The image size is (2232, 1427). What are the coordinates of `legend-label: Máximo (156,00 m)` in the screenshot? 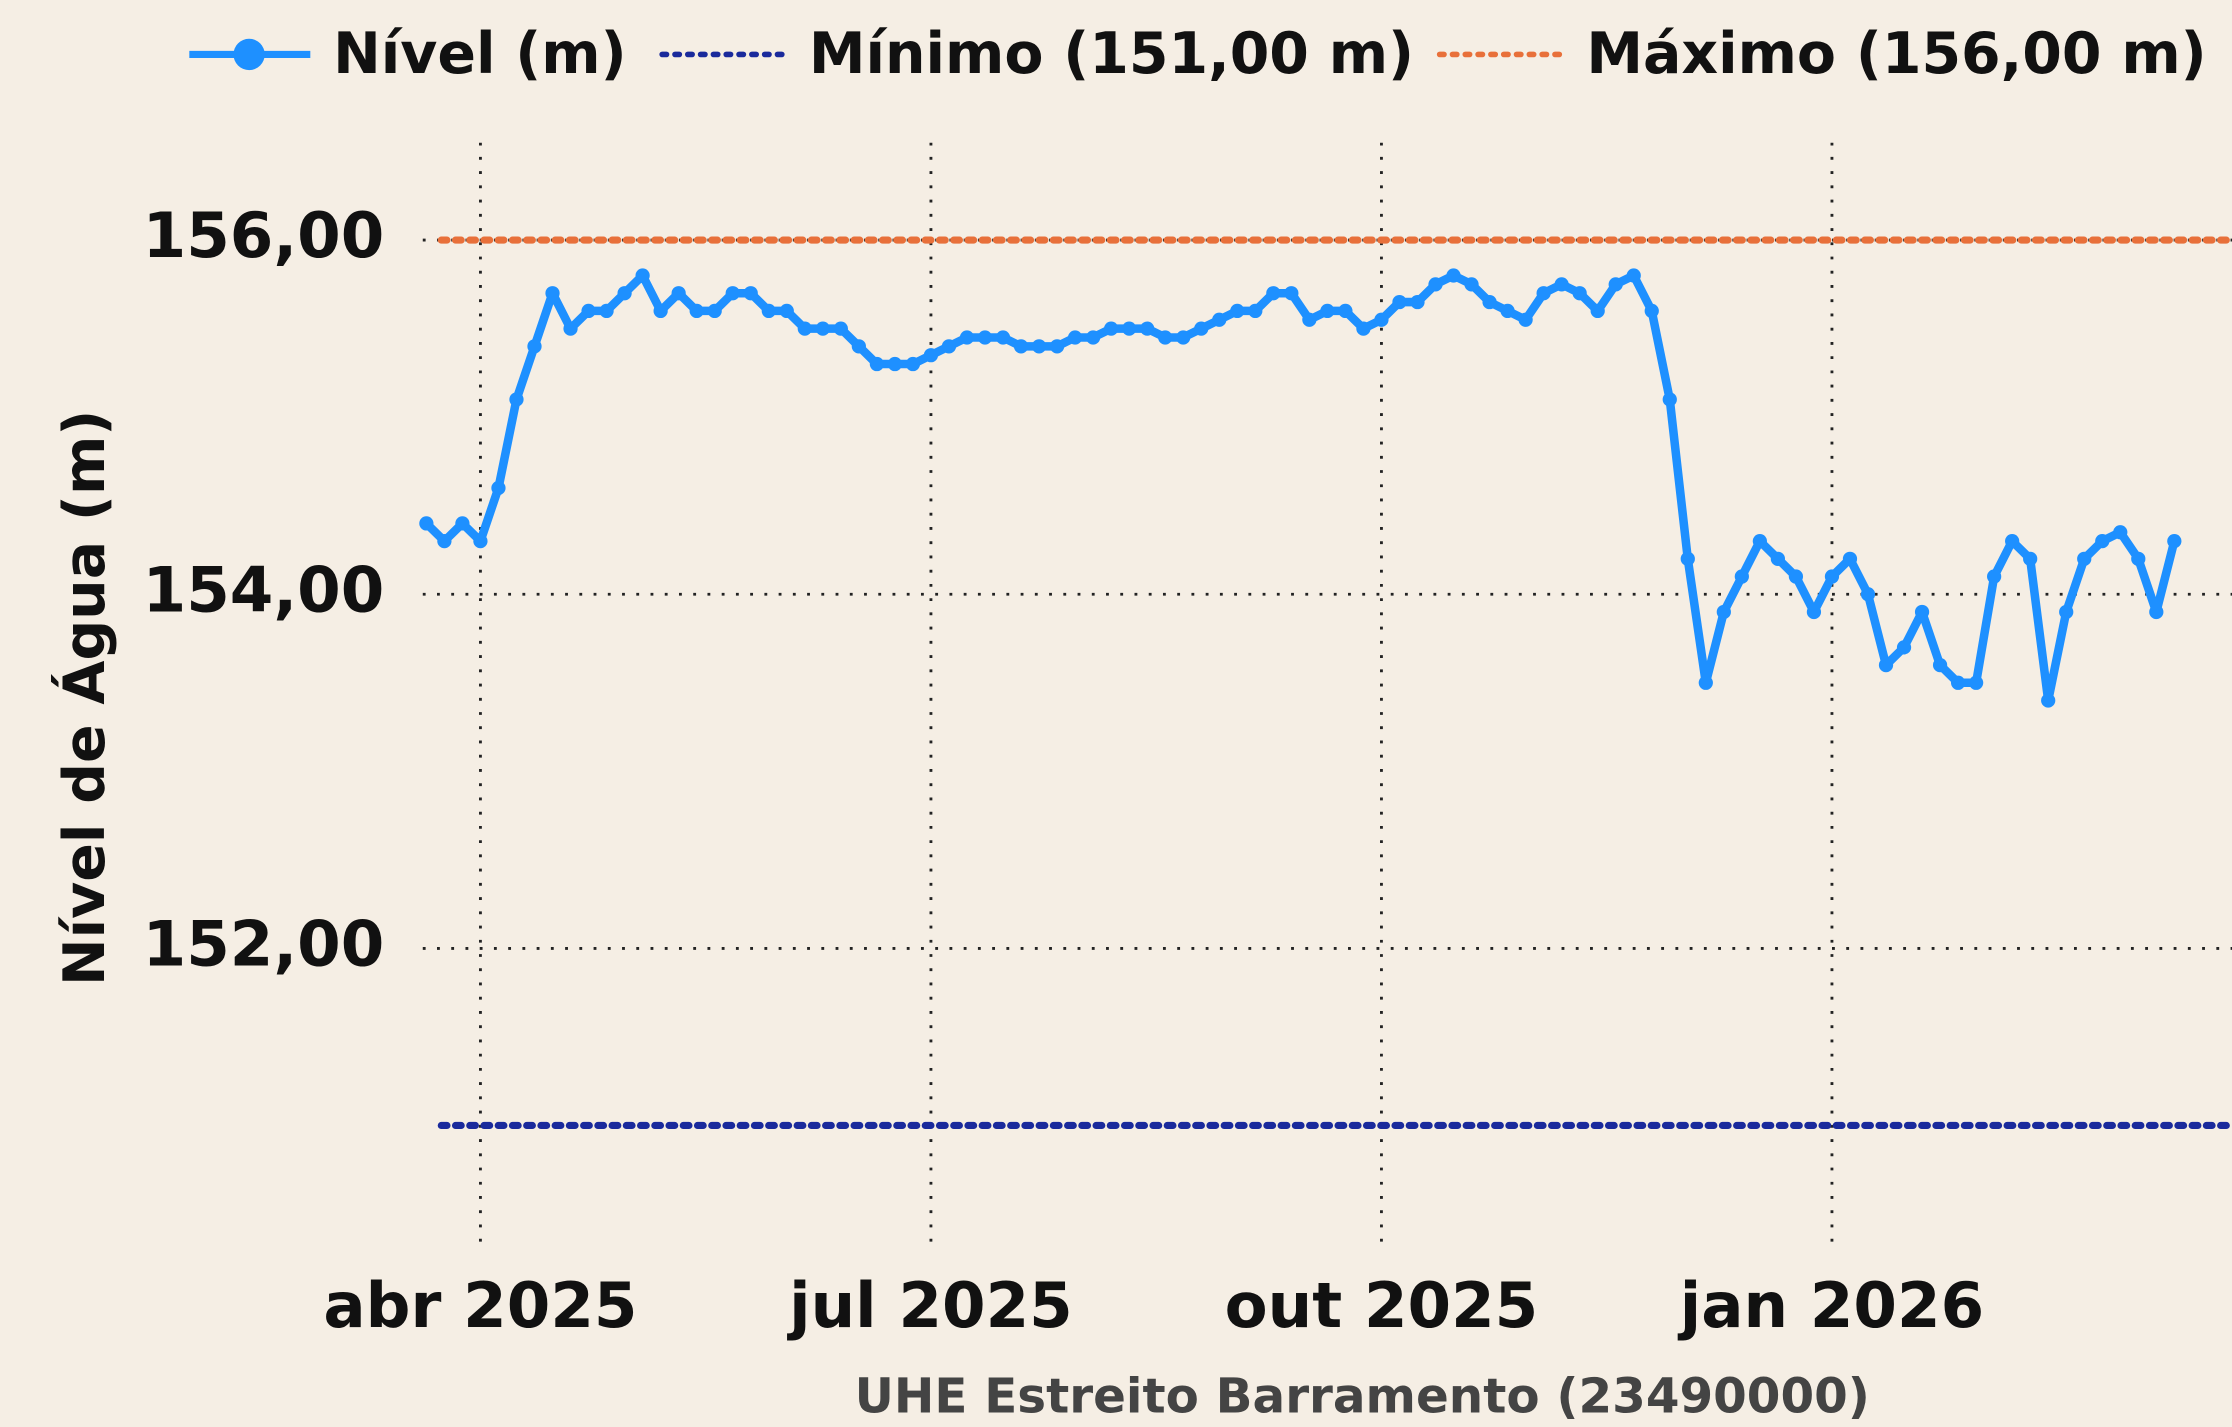 It's located at (1896, 54).